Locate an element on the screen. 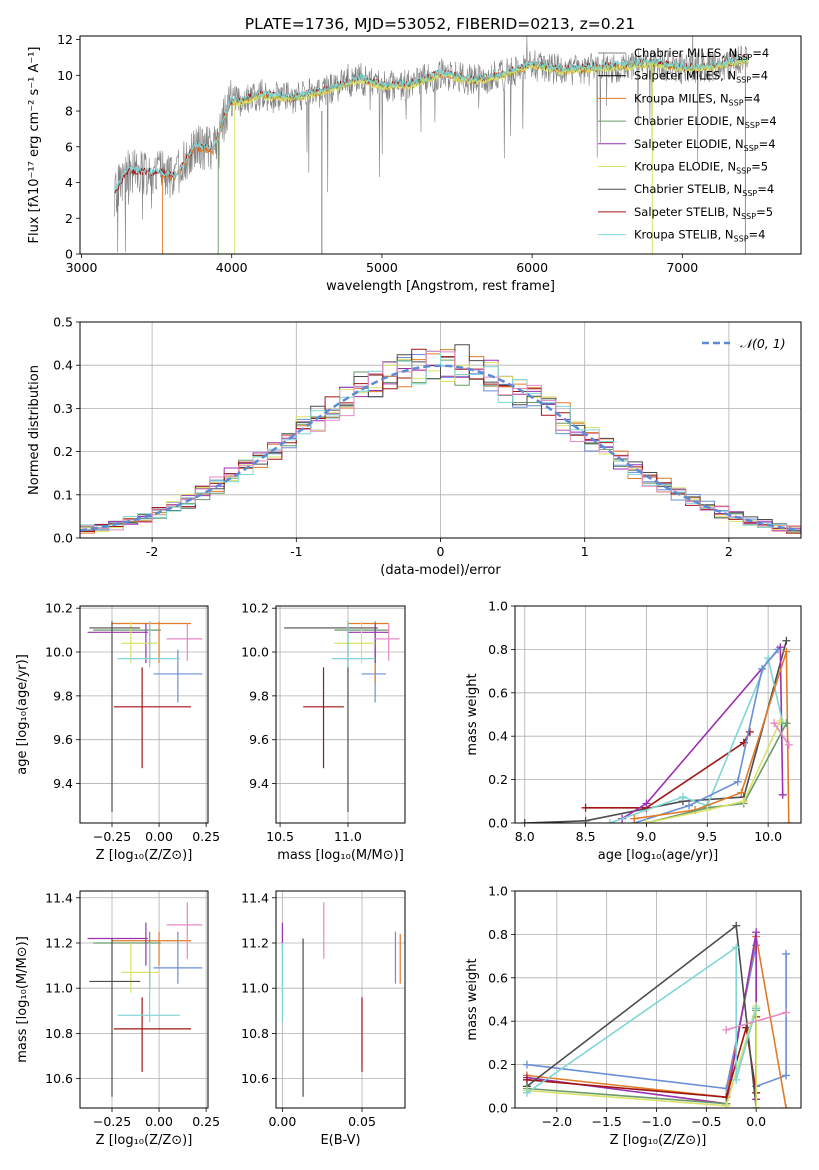  legend-label: Kroupa MILES, NSSP=4 is located at coordinates (697, 99).